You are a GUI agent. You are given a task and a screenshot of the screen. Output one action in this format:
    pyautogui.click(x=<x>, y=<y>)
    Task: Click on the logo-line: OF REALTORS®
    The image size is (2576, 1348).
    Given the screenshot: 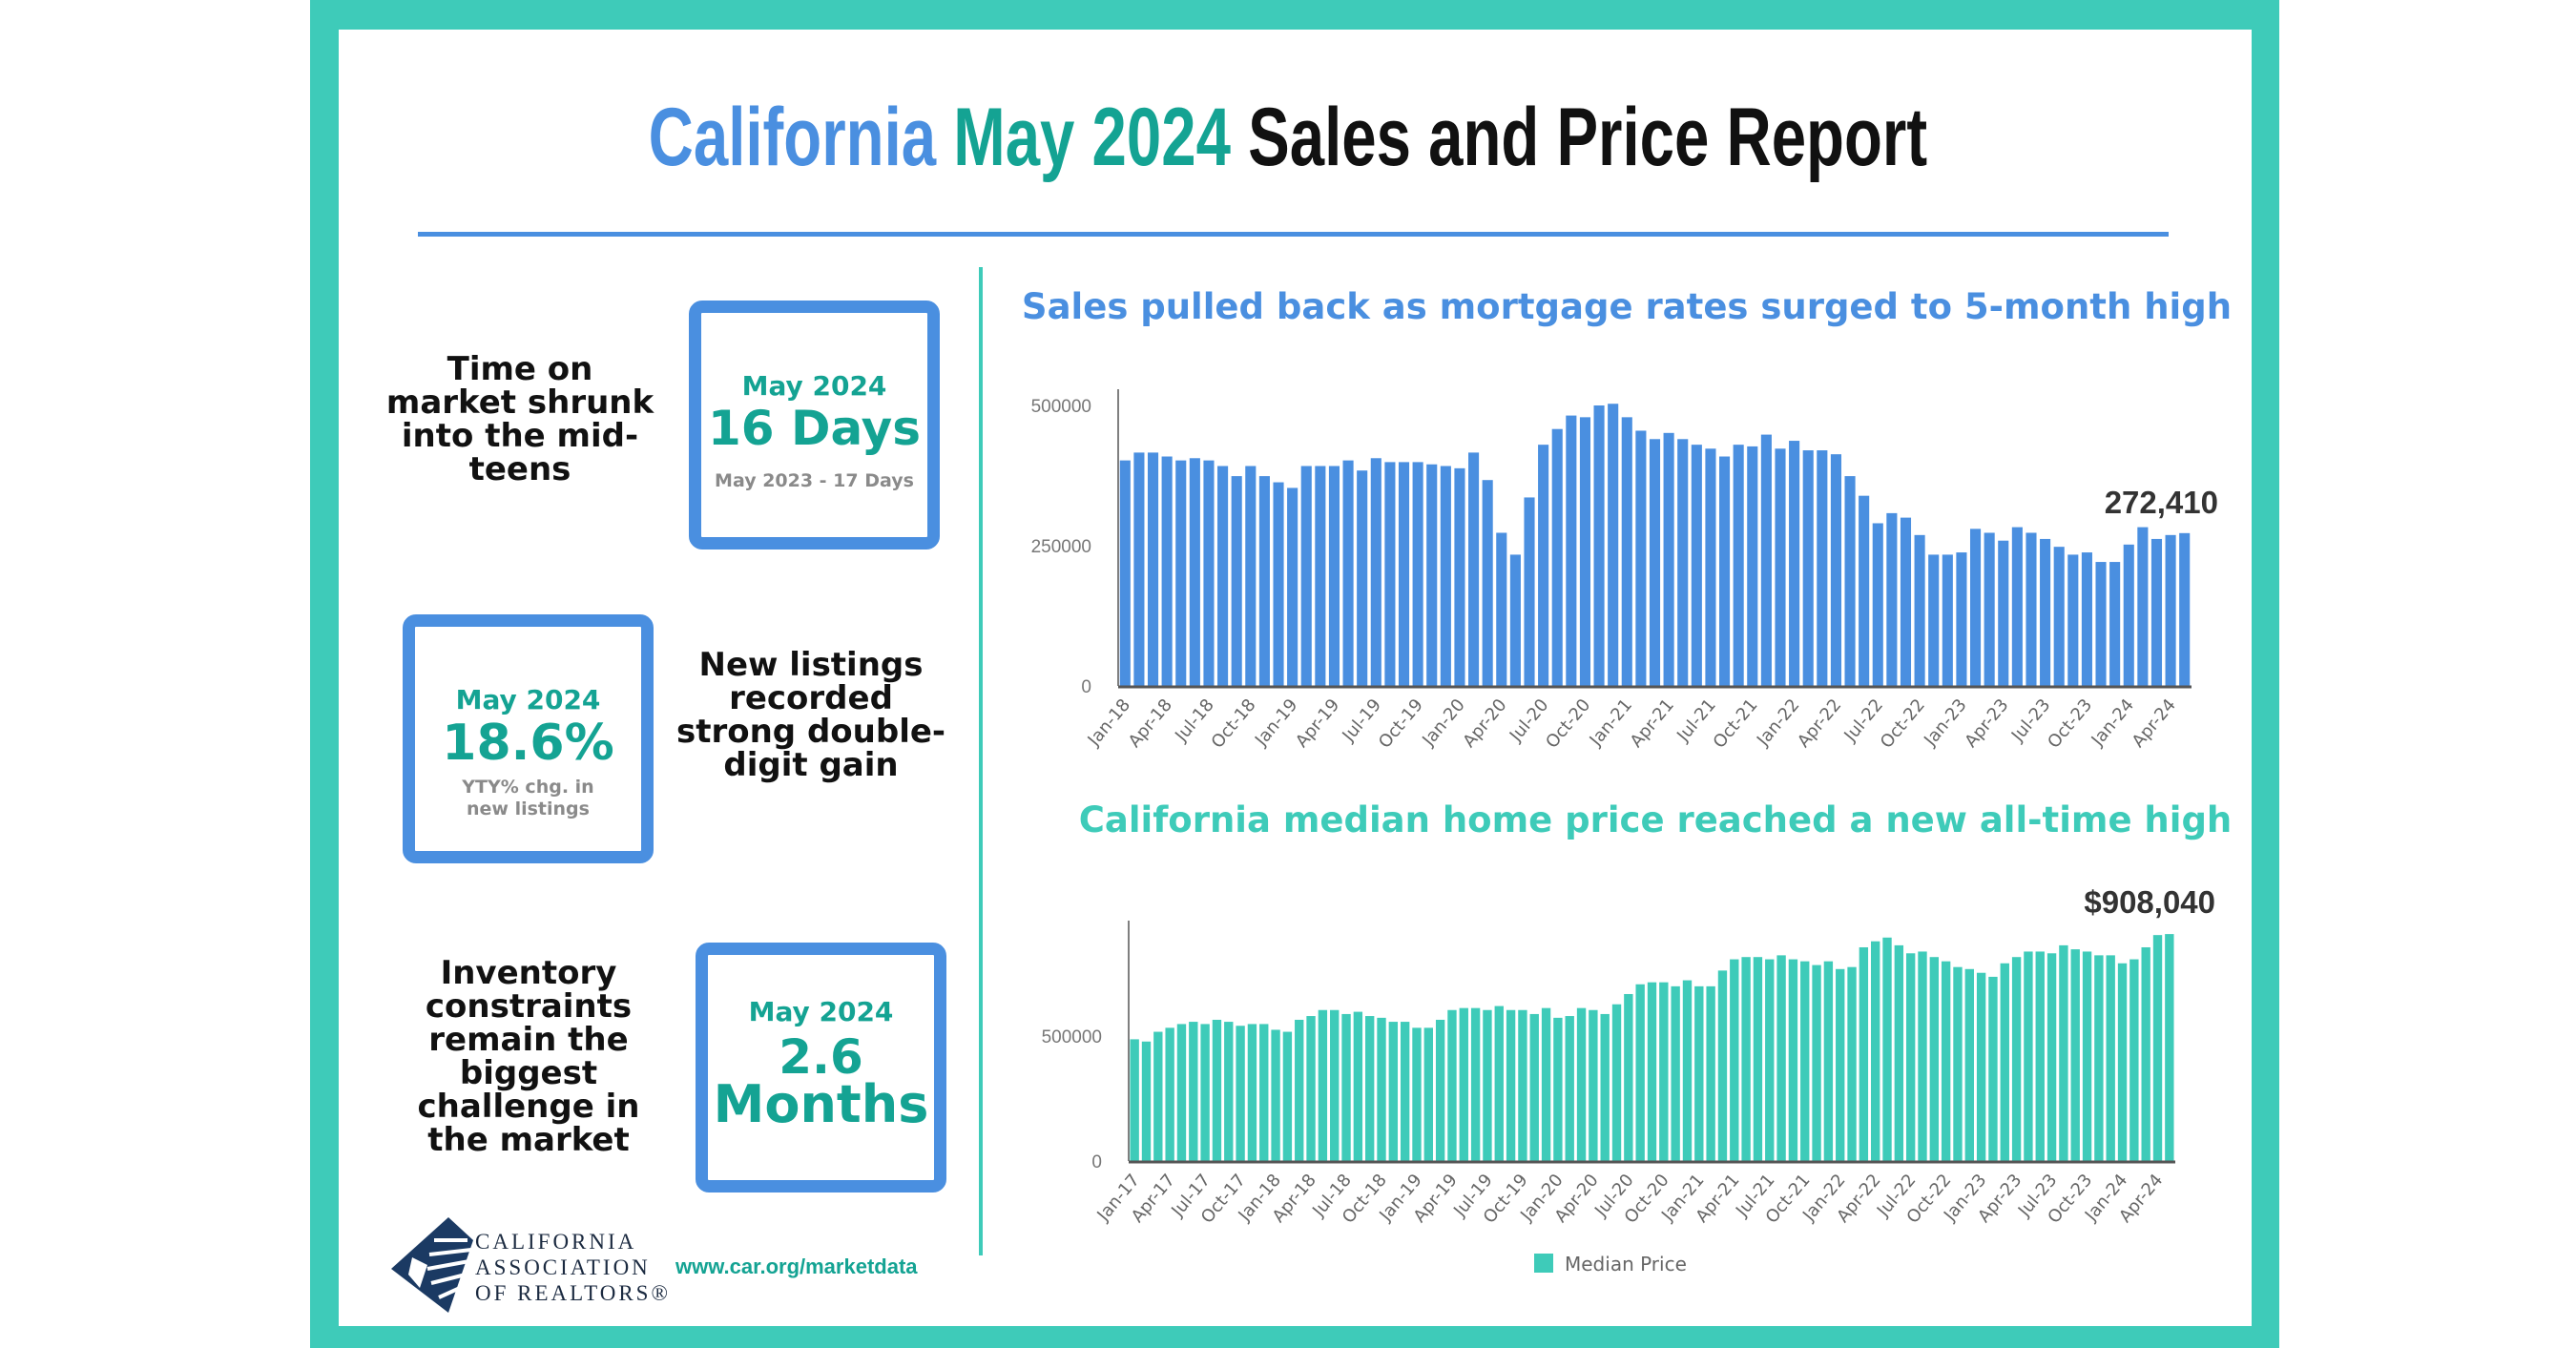 What is the action you would take?
    pyautogui.click(x=573, y=1293)
    